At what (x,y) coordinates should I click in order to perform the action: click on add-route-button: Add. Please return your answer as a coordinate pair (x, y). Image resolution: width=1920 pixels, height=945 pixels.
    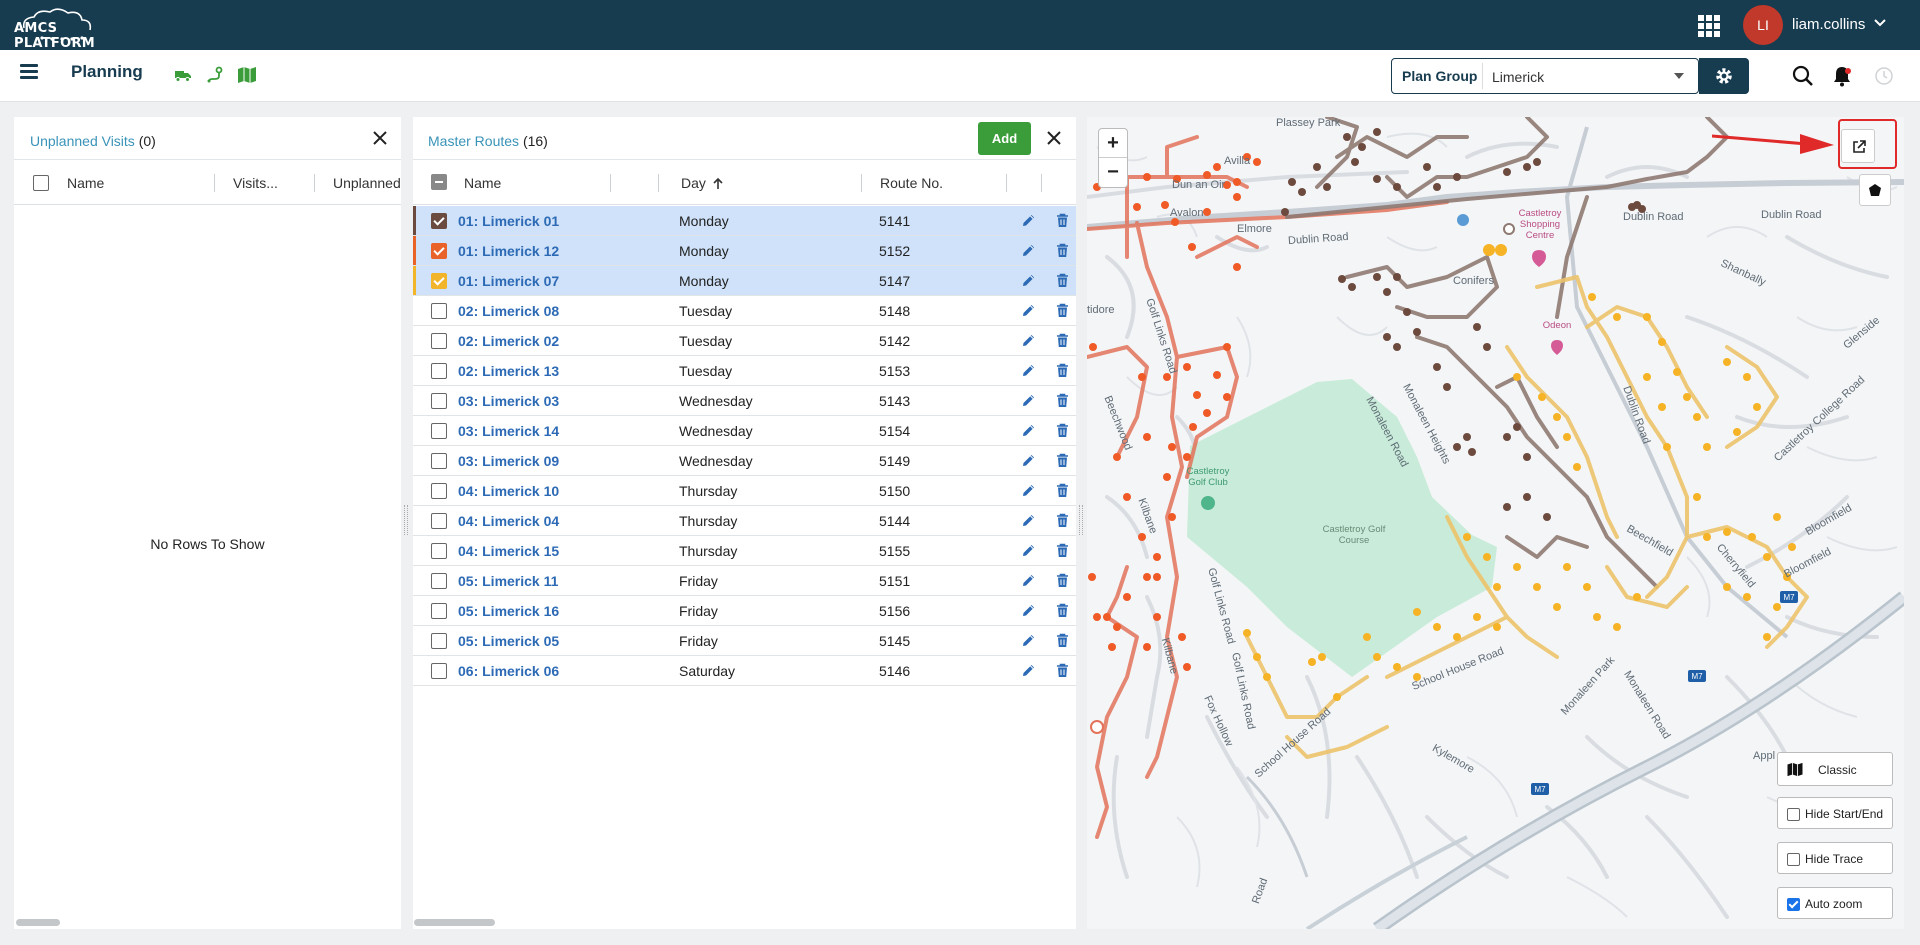
    Looking at the image, I should click on (1004, 138).